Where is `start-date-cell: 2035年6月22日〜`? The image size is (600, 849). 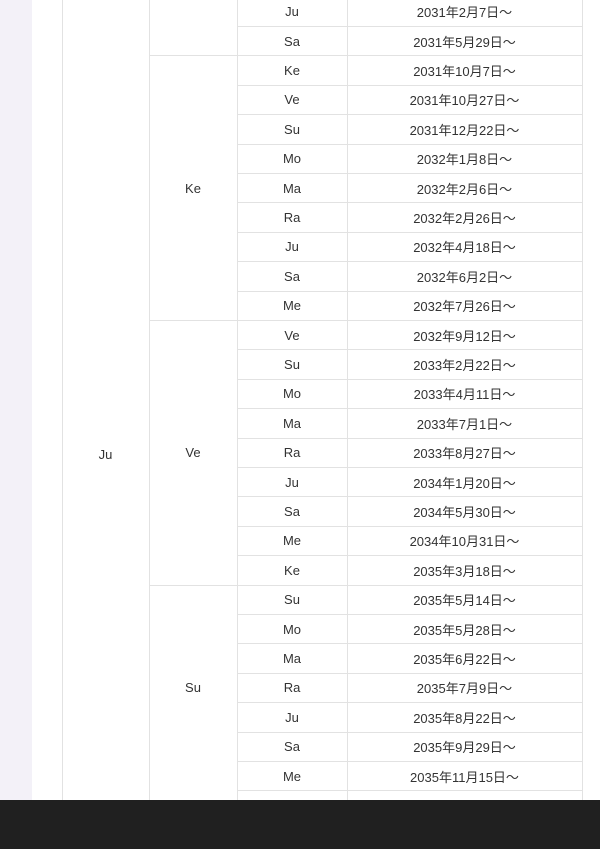
start-date-cell: 2035年6月22日〜 is located at coordinates (464, 657).